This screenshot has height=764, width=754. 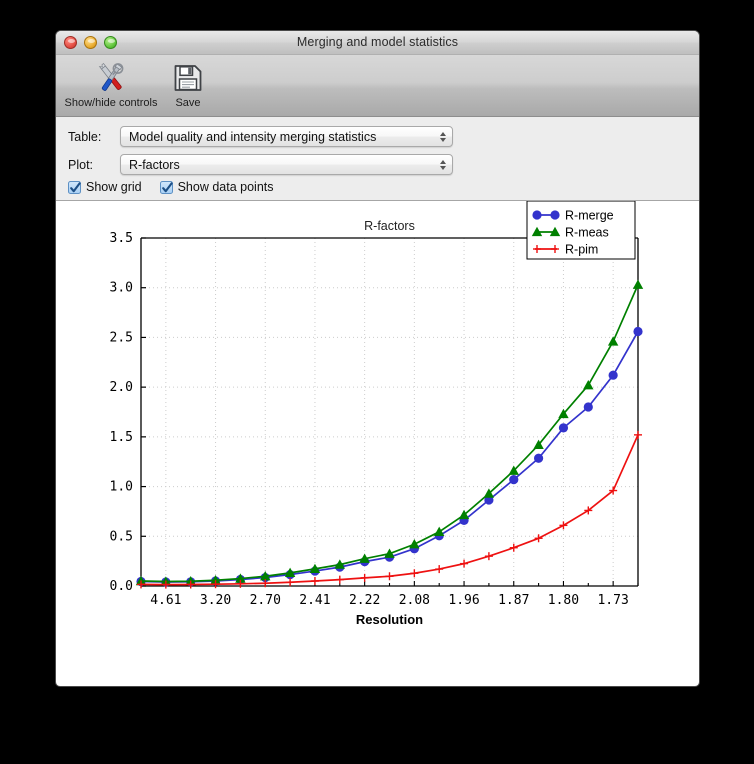 What do you see at coordinates (225, 187) in the screenshot?
I see `show-data-points-label: Show data points` at bounding box center [225, 187].